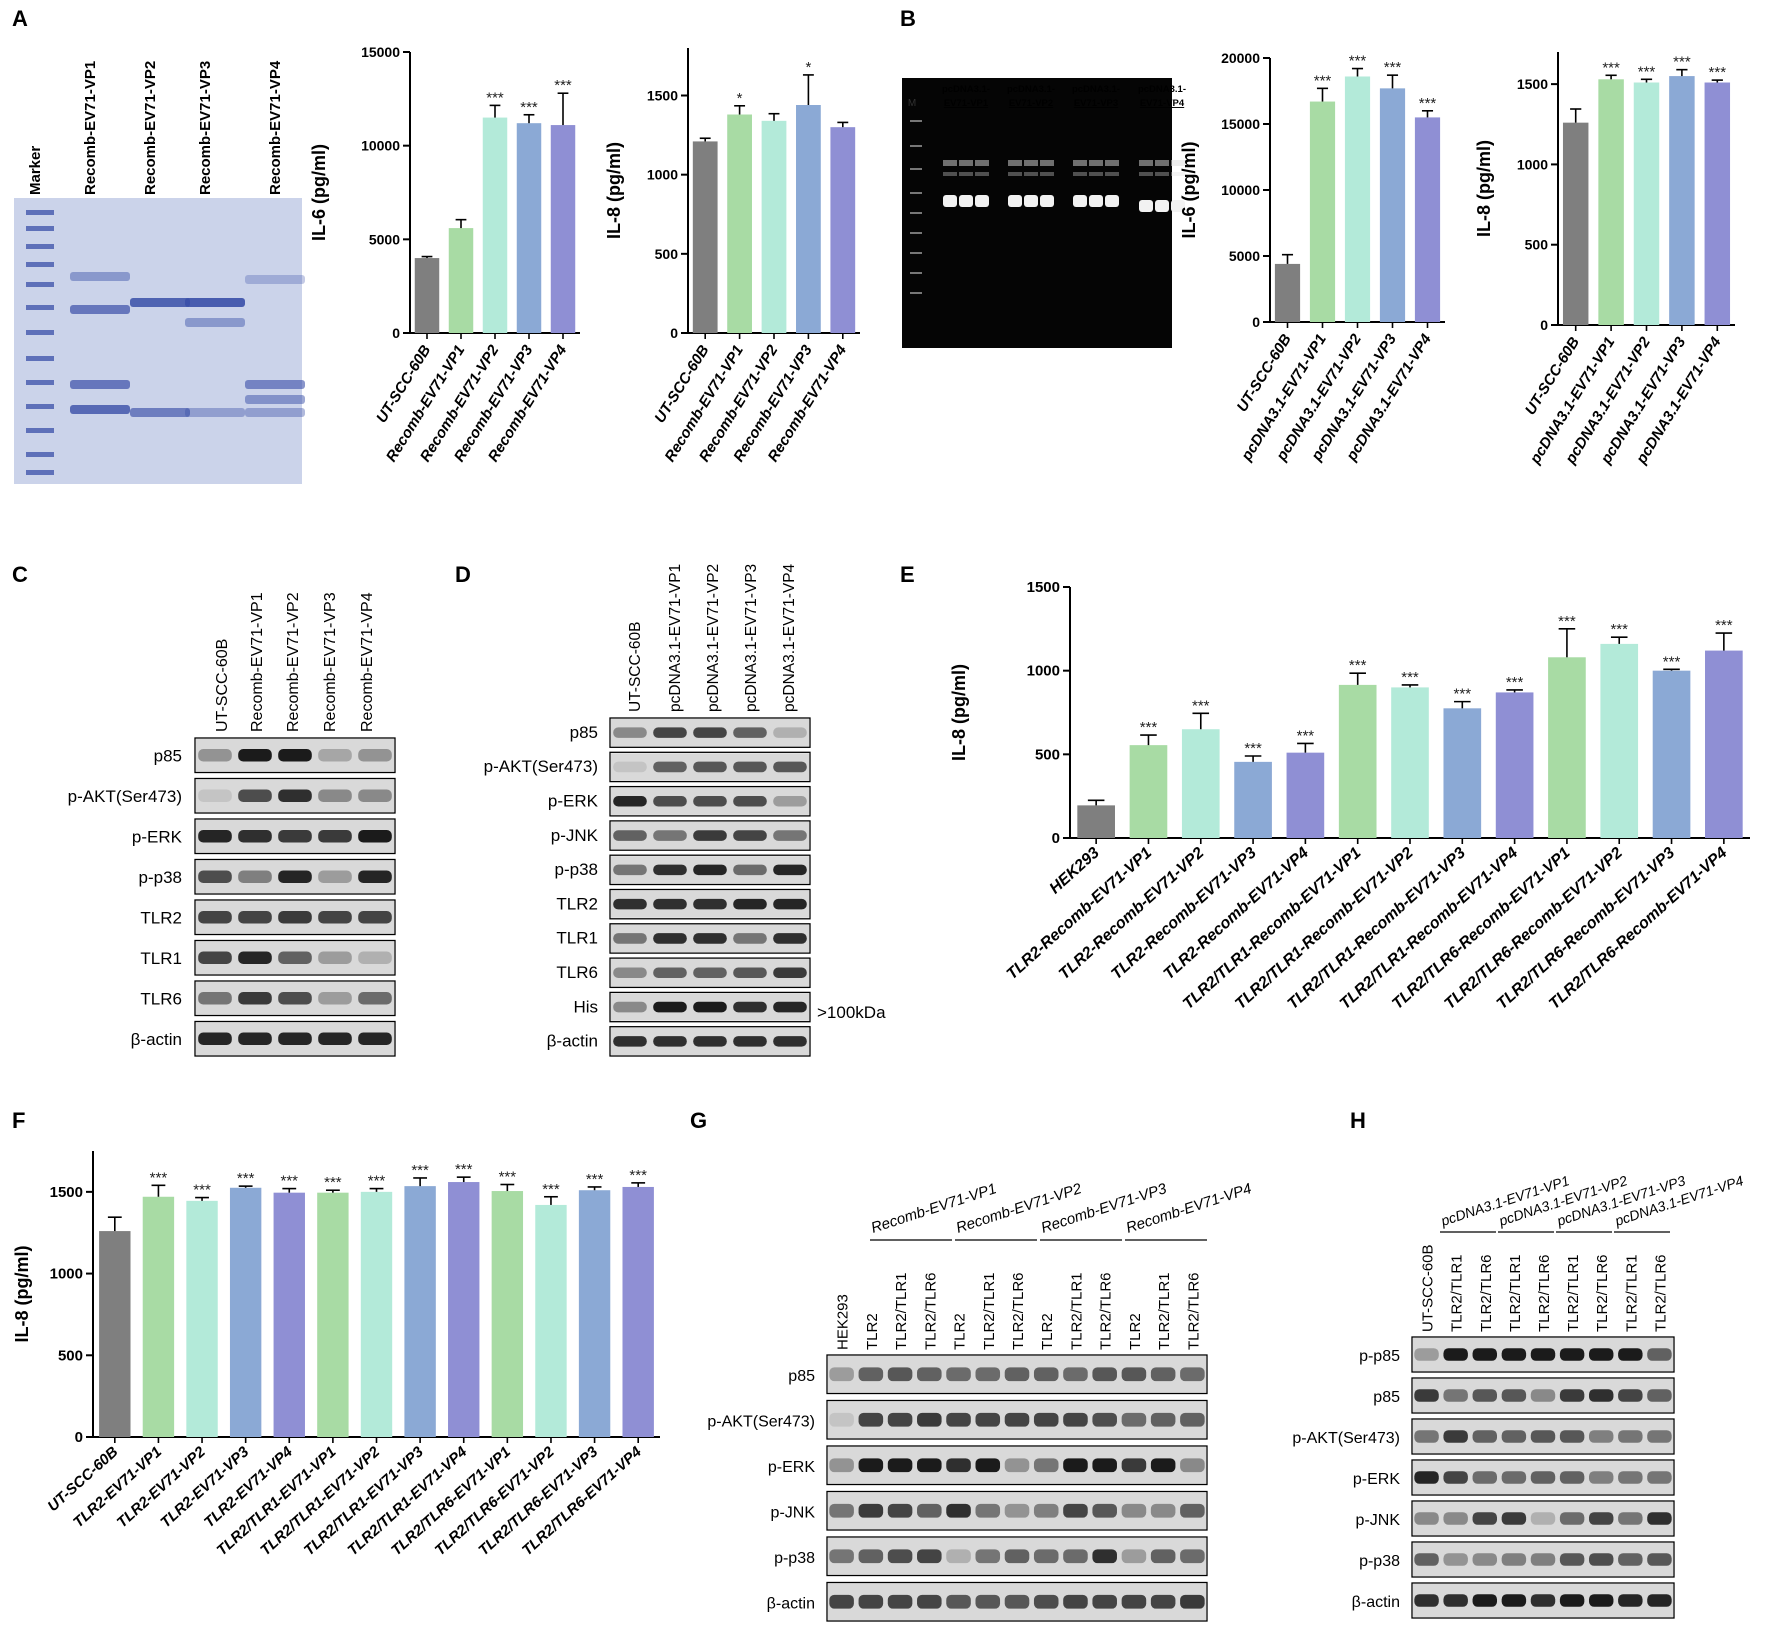 Image resolution: width=1772 pixels, height=1627 pixels. Describe the element at coordinates (367, 662) in the screenshot. I see `blot-c-lane-label: Recomb-EV71-VP4` at that location.